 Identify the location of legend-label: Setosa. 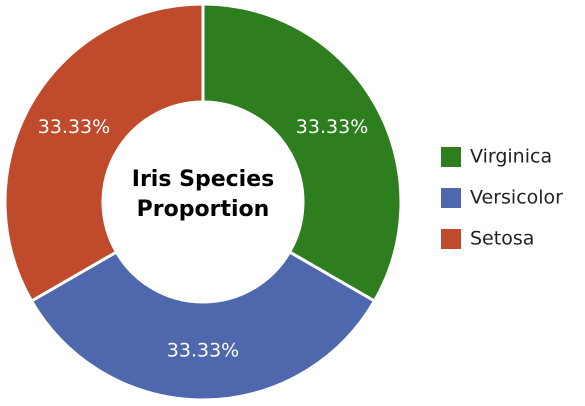
(502, 239).